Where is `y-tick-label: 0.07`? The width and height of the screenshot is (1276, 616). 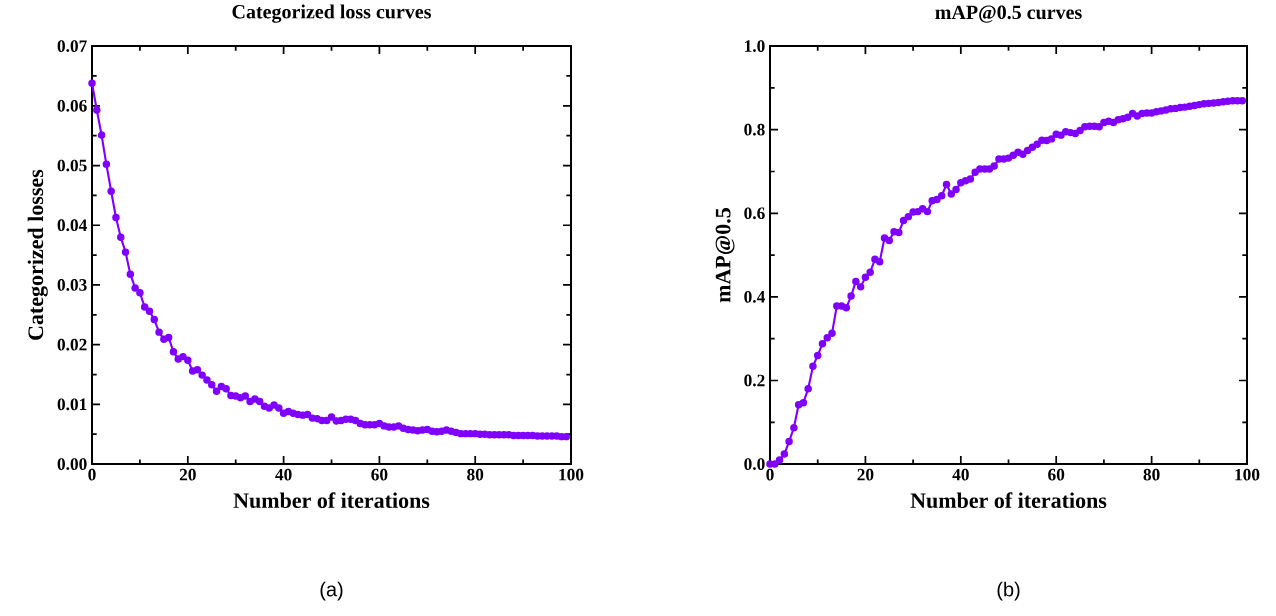
y-tick-label: 0.07 is located at coordinates (72, 46).